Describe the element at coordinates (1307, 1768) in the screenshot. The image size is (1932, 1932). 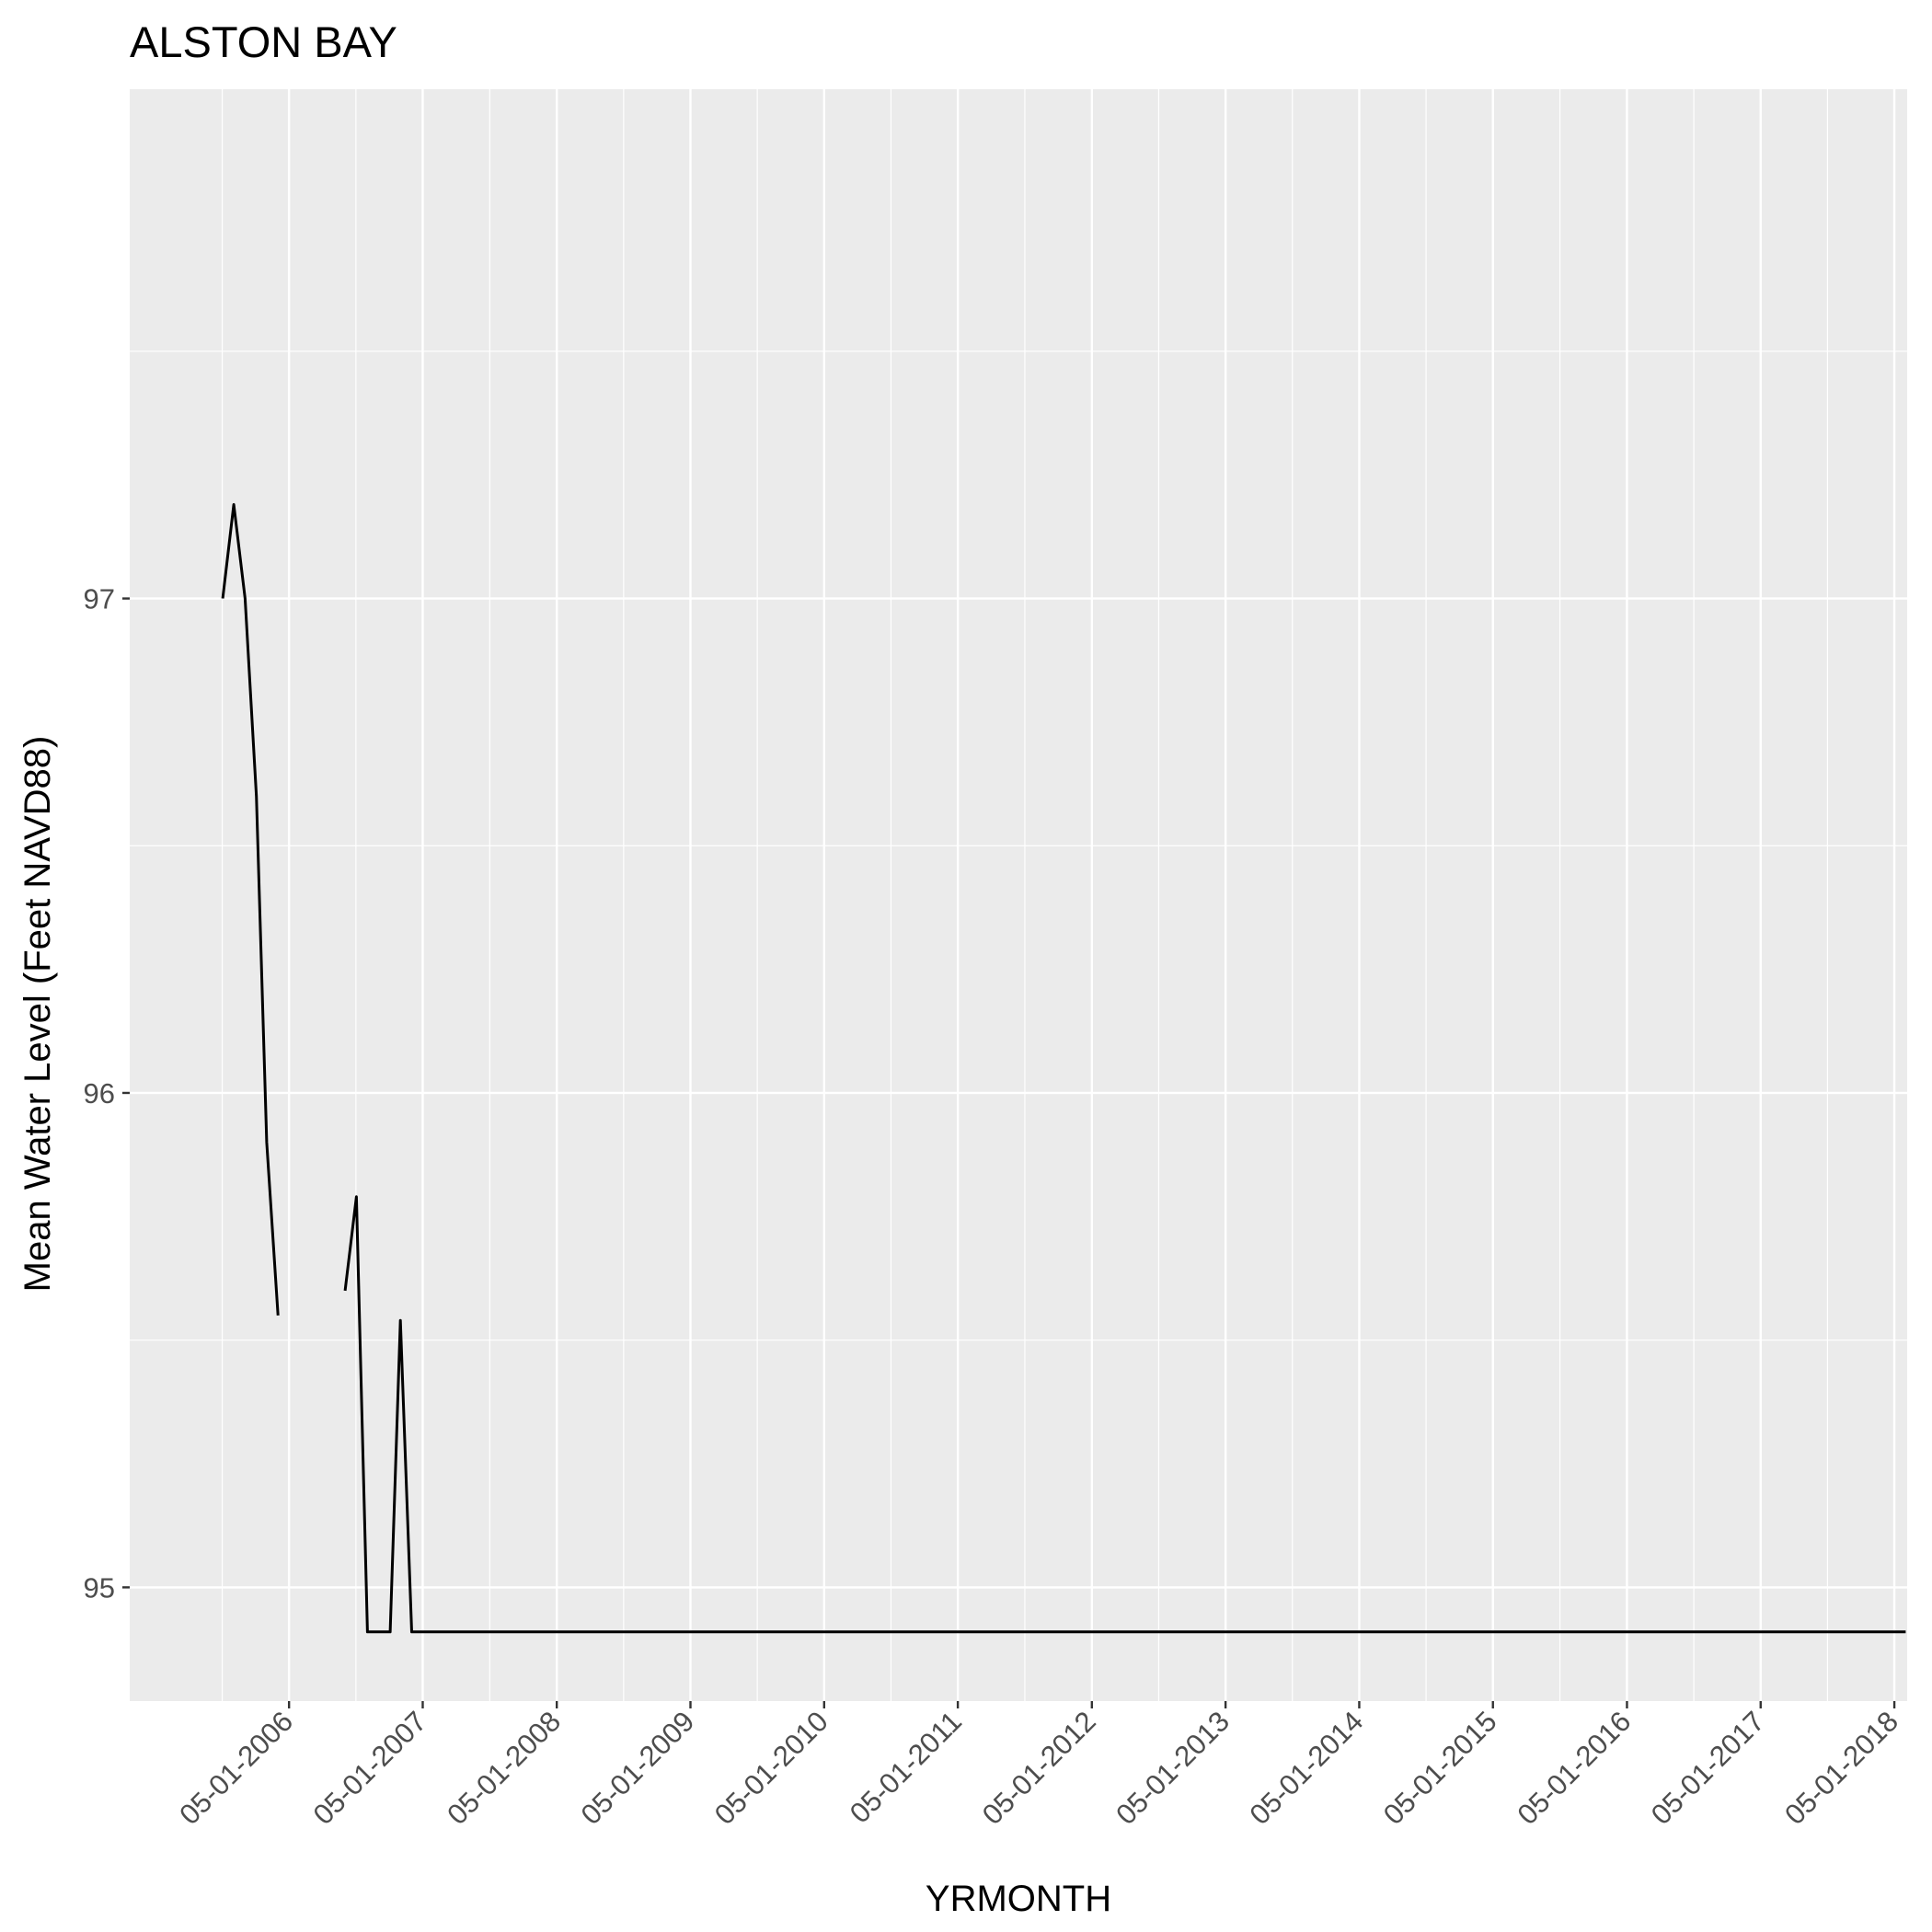
I see `x-tick-label: 05-01-2014` at that location.